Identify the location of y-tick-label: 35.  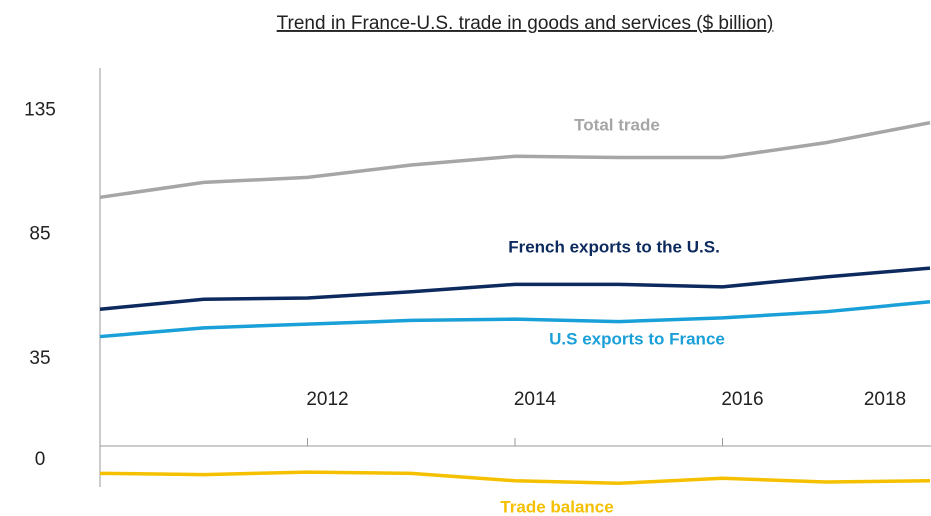
(39, 358).